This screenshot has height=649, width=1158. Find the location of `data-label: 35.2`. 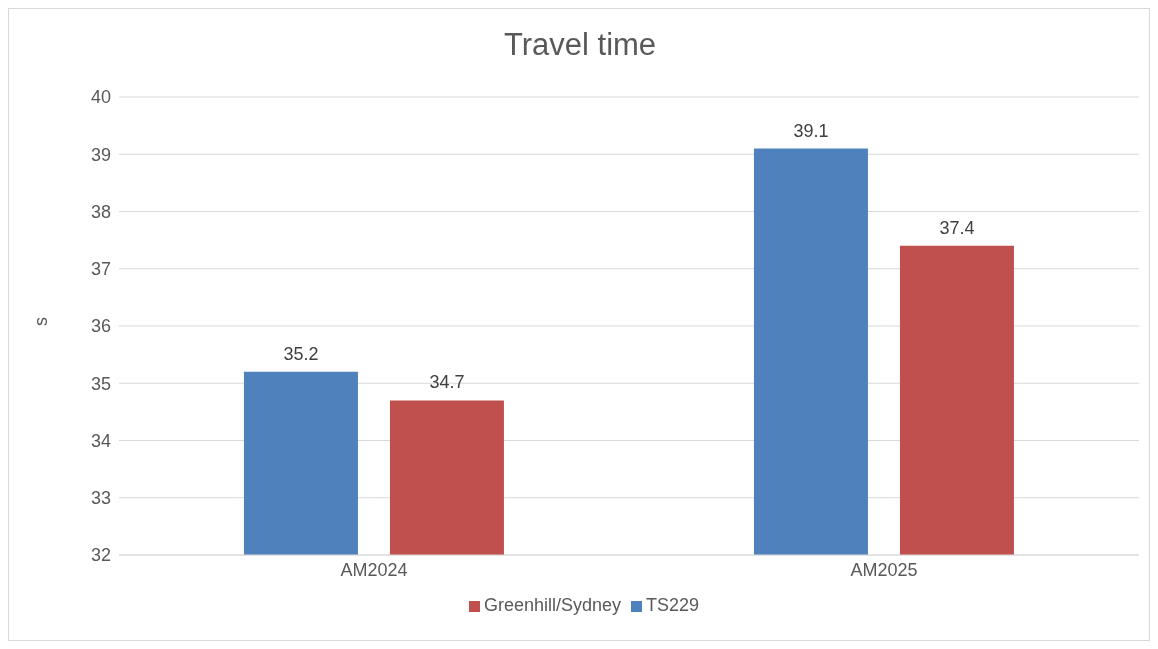

data-label: 35.2 is located at coordinates (301, 353).